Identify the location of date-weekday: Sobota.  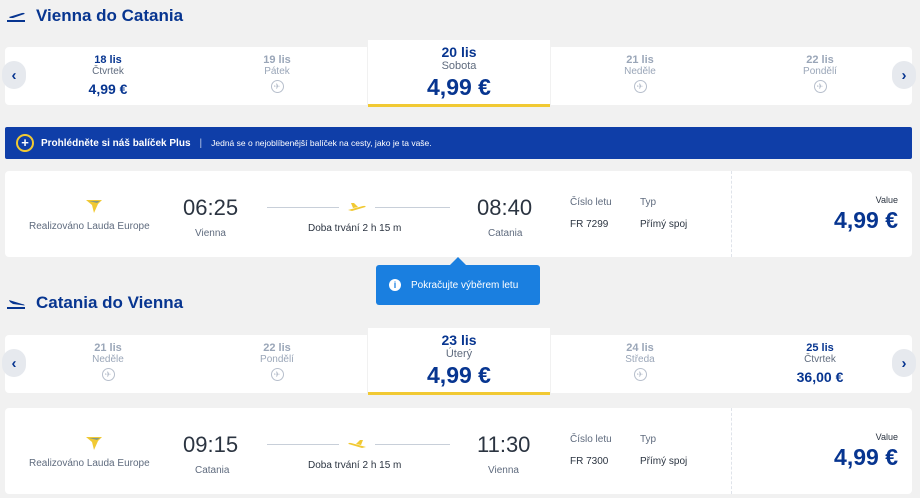
(459, 66).